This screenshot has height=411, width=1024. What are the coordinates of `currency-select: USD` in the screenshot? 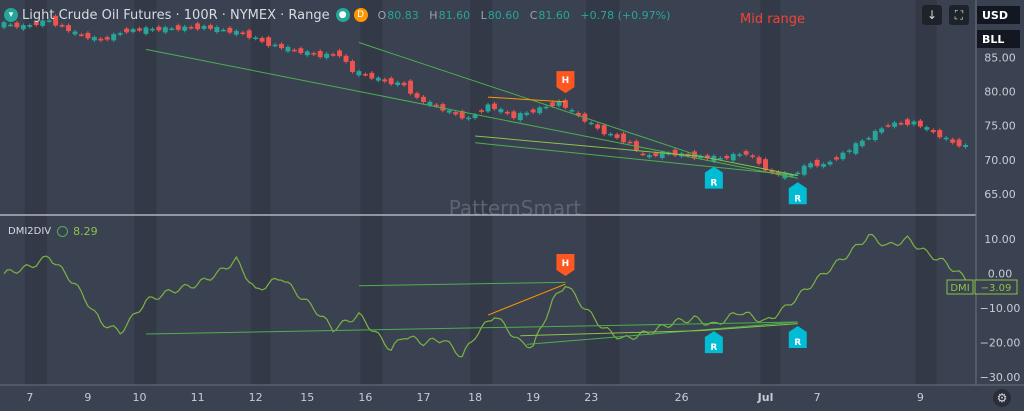 It's located at (998, 15).